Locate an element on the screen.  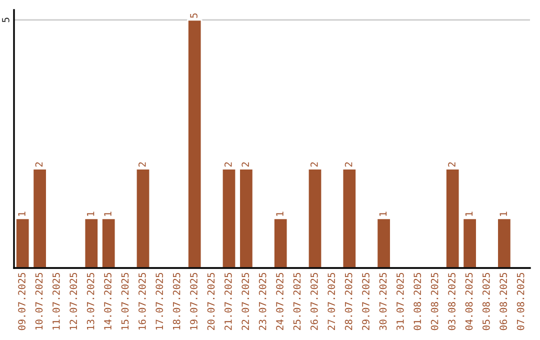
x-tick-label: 11.07.2025 is located at coordinates (56, 301).